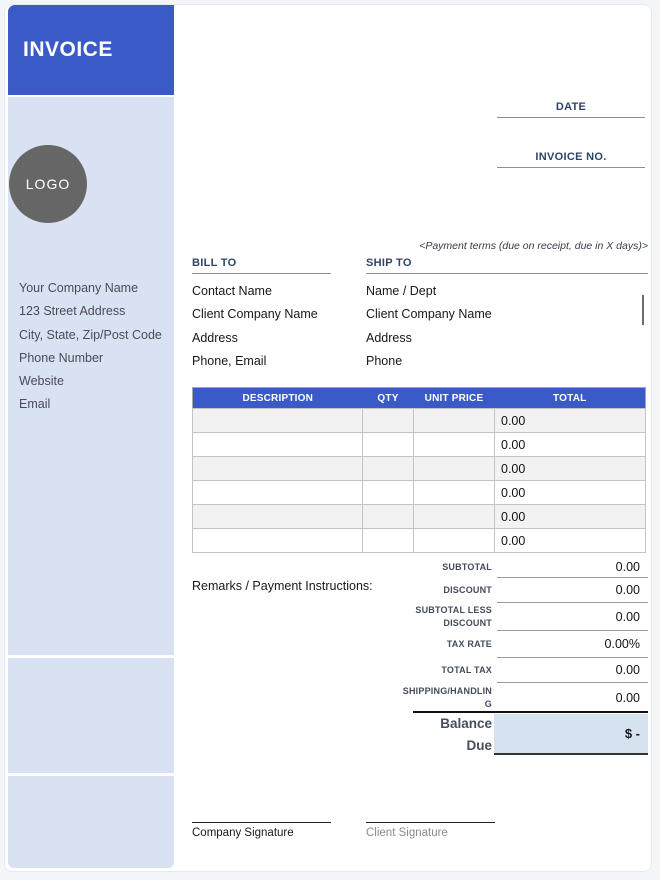  What do you see at coordinates (35, 404) in the screenshot?
I see `company-email: Email` at bounding box center [35, 404].